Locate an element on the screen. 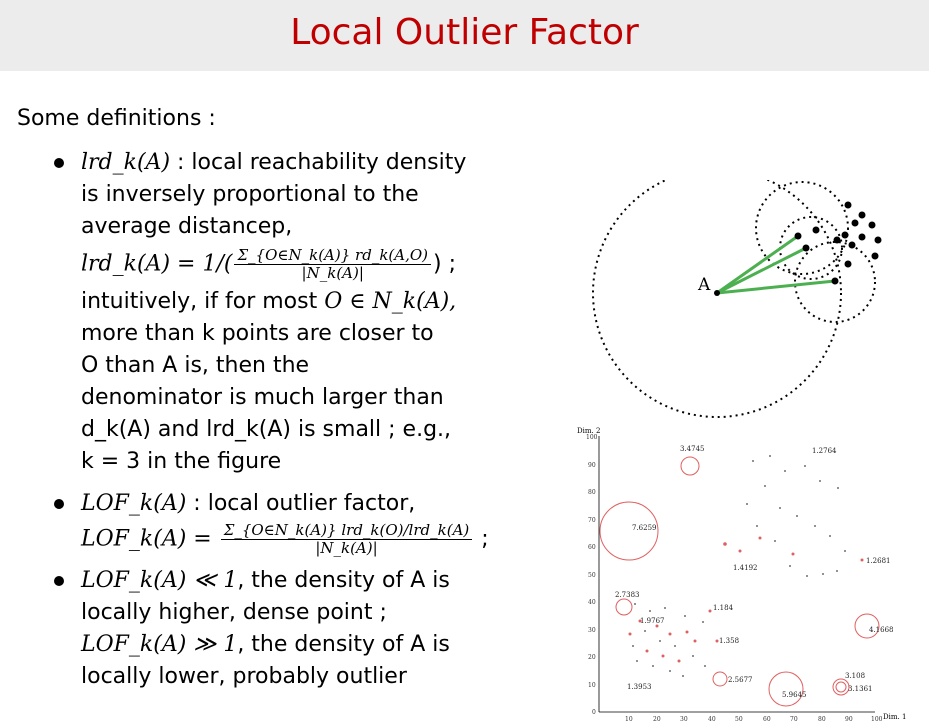 The image size is (929, 728). scatter-points is located at coordinates (739, 566).